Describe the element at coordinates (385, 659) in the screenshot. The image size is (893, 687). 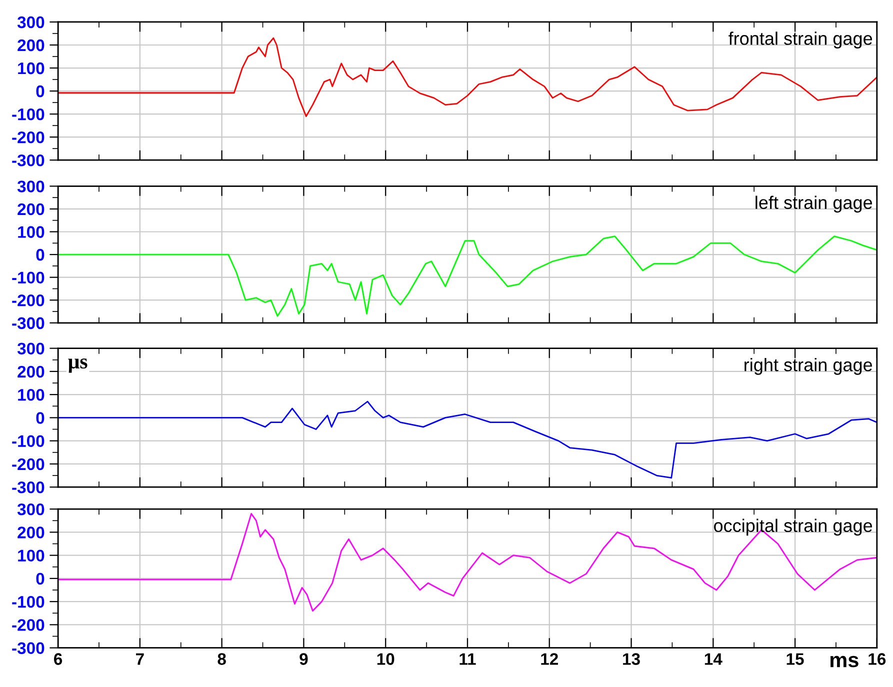
I see `x-tick-label: 10` at that location.